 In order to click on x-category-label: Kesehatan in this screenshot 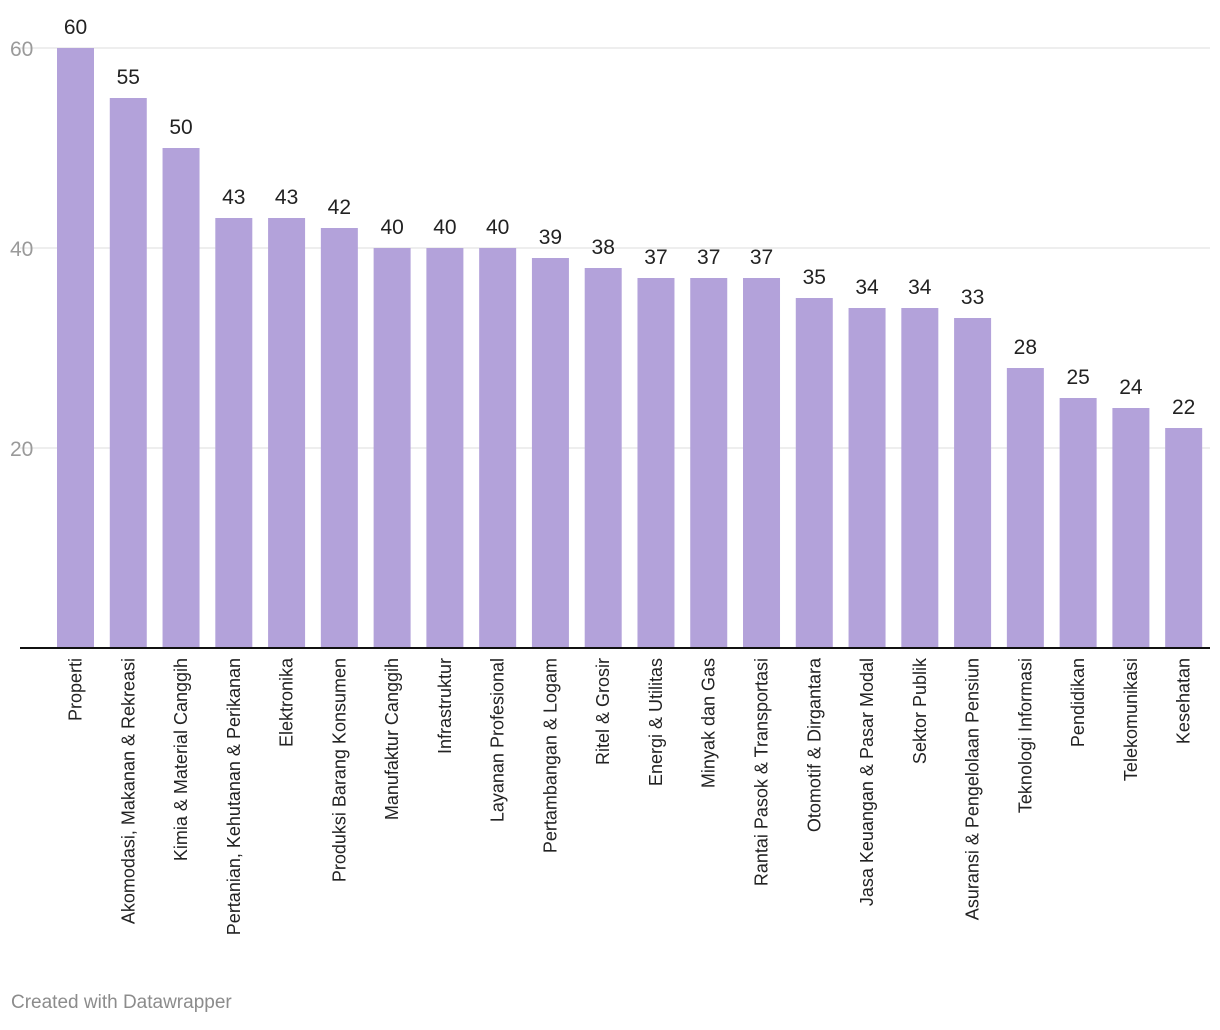, I will do `click(1184, 701)`.